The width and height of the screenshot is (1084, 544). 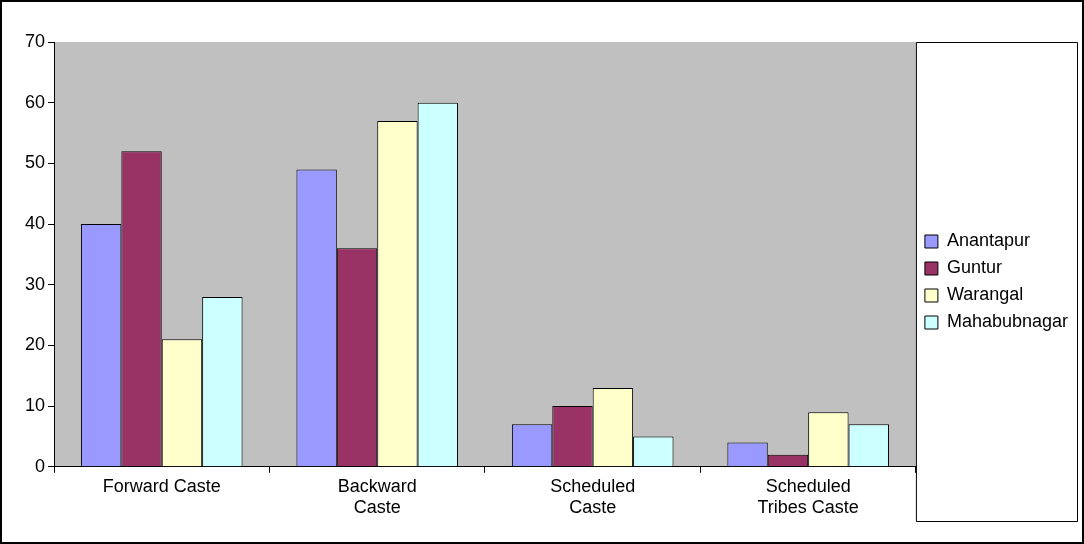 I want to click on x-tick-label: Scheduled Tribes Caste, so click(x=808, y=496).